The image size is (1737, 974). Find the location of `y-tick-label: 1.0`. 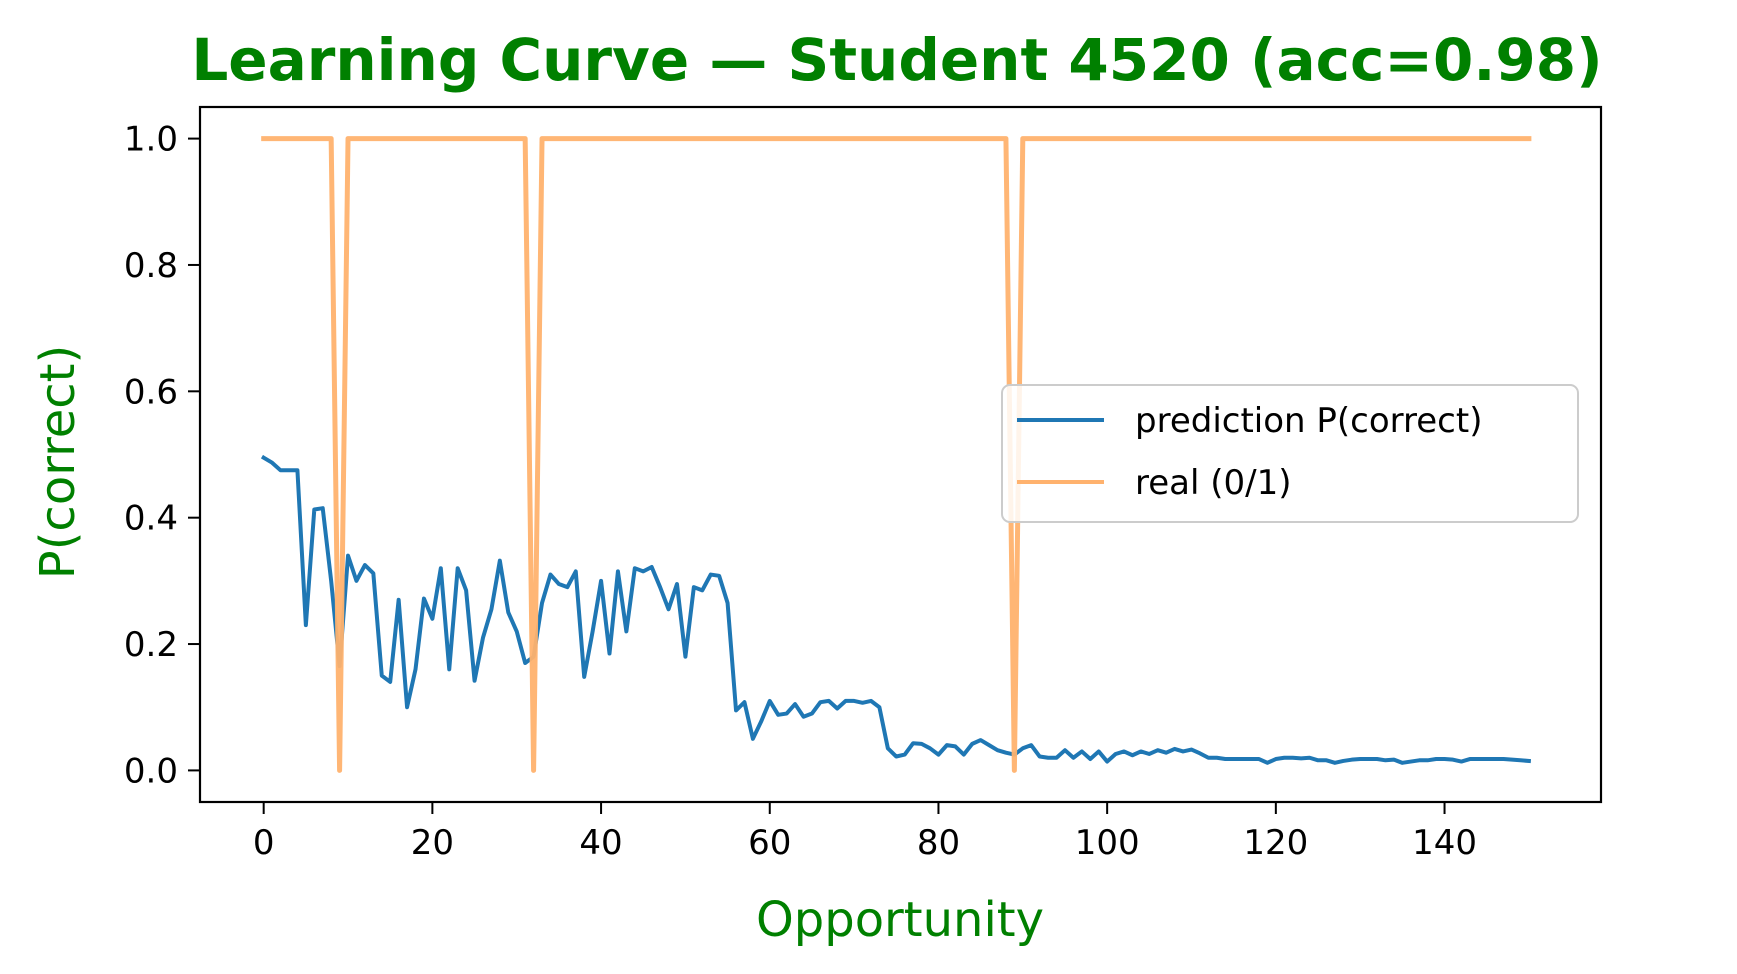

y-tick-label: 1.0 is located at coordinates (151, 140).